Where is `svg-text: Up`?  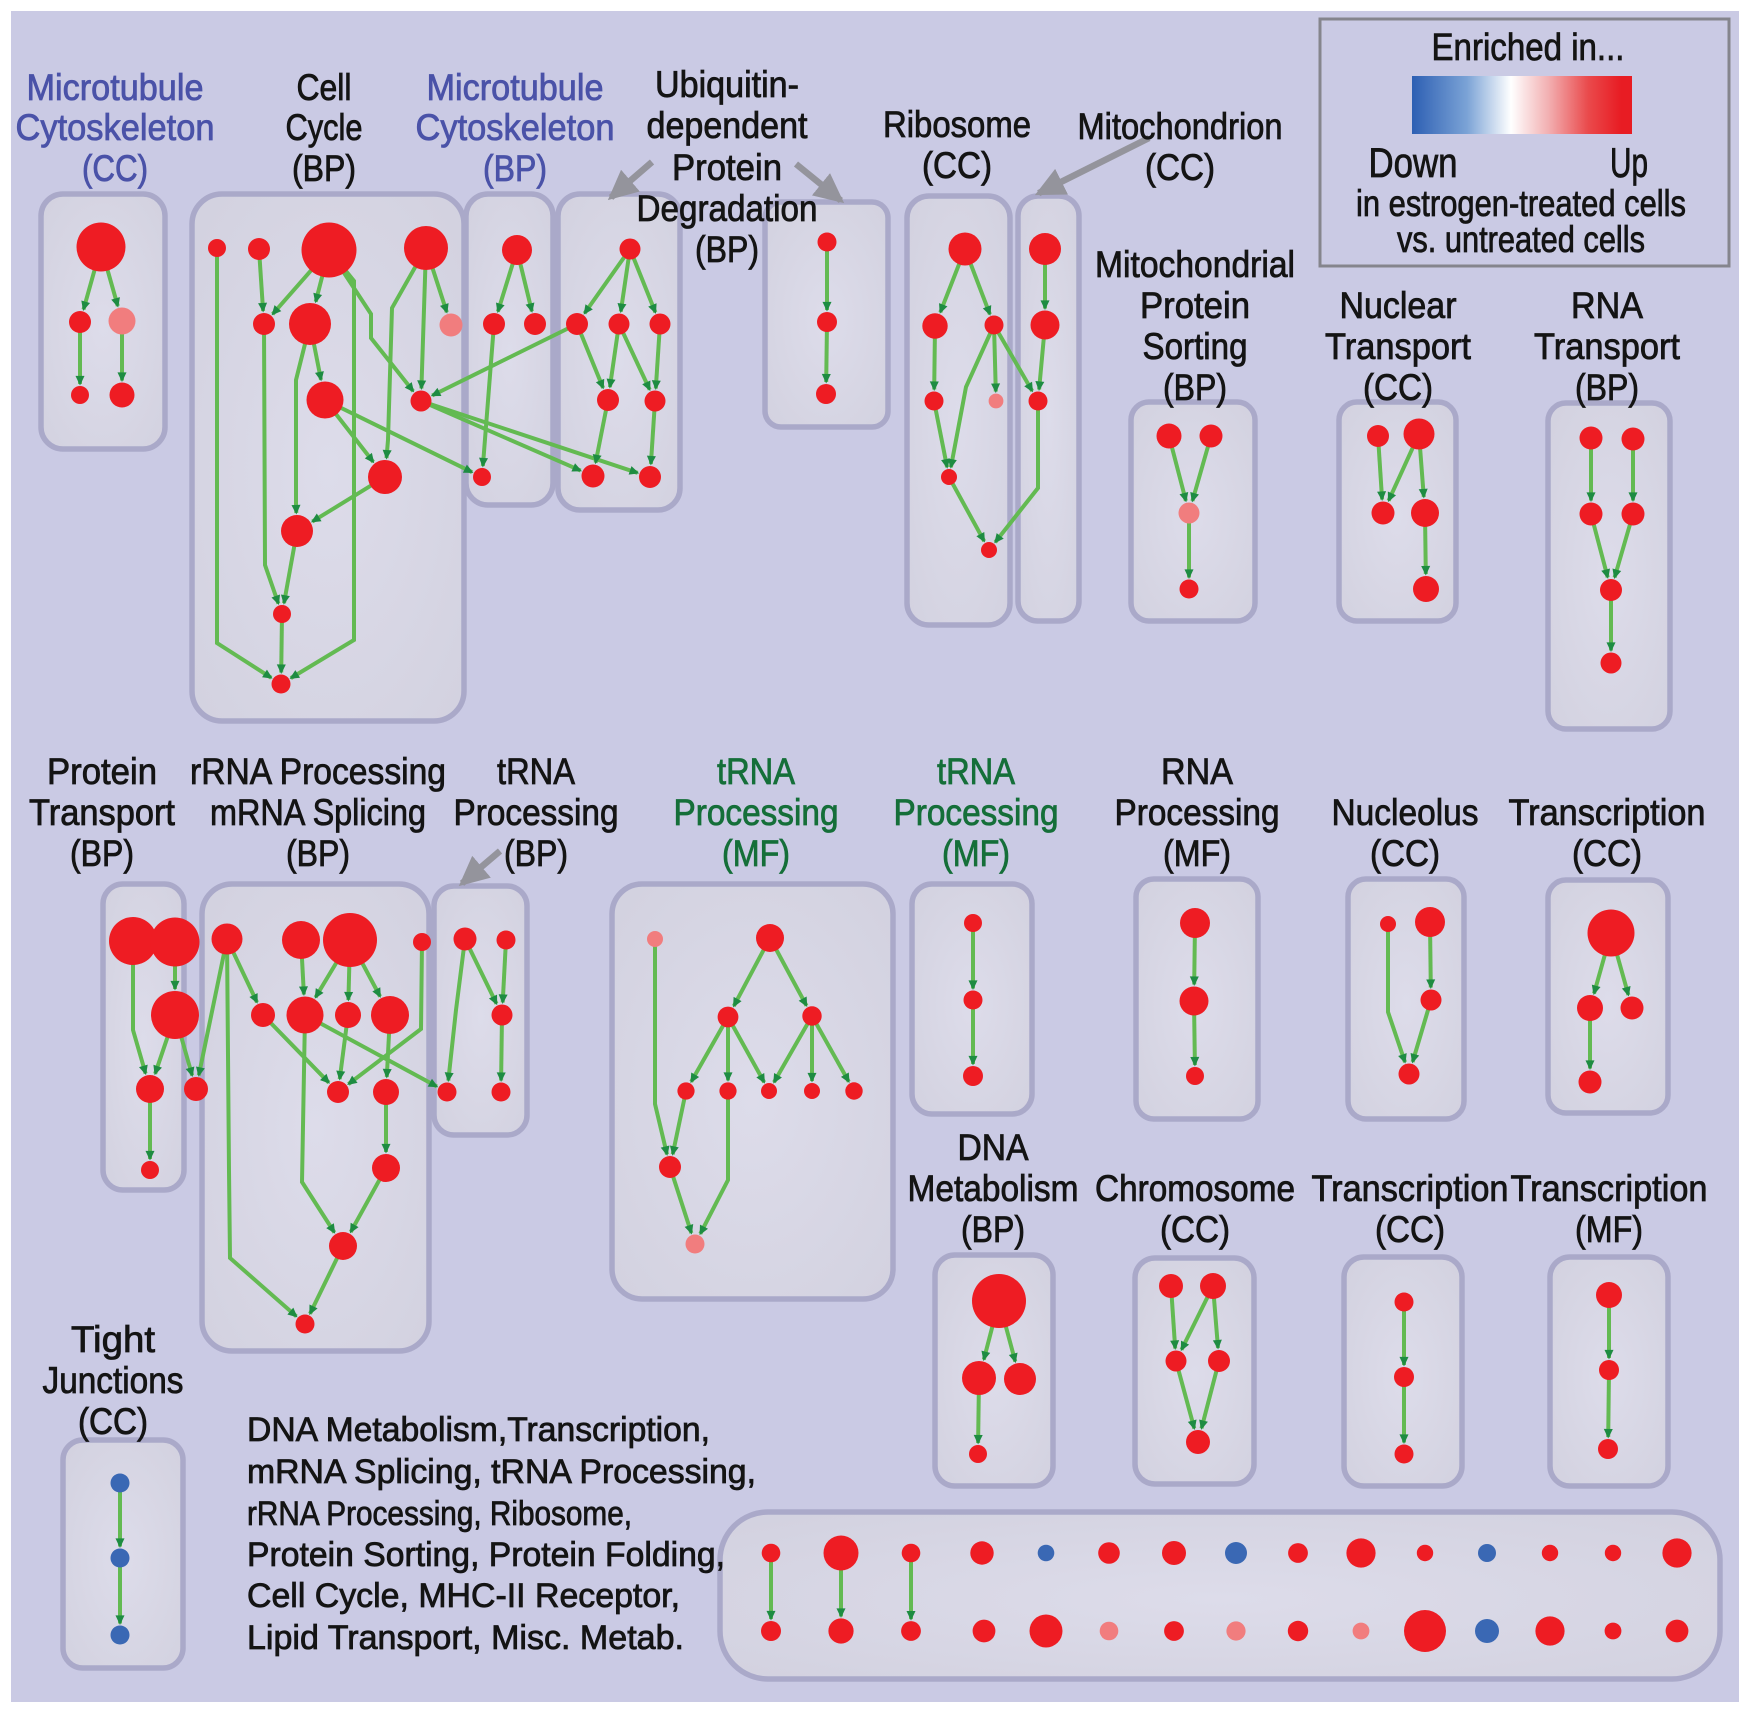 svg-text: Up is located at coordinates (1629, 162).